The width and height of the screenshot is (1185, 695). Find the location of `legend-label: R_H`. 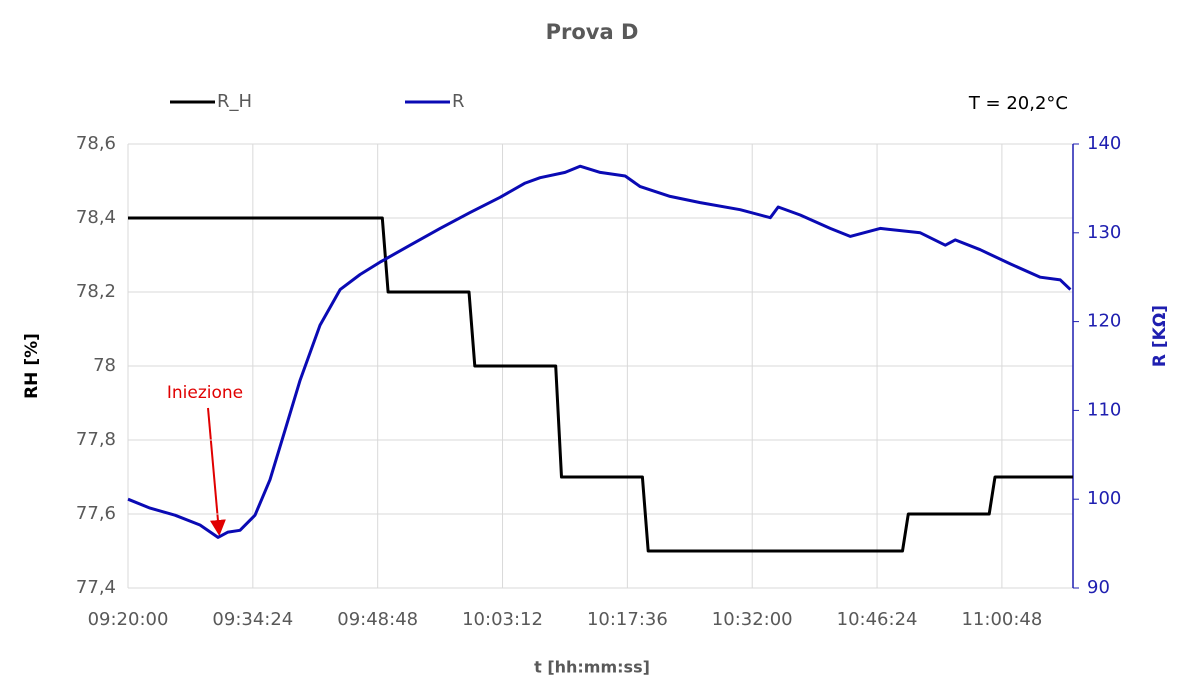

legend-label: R_H is located at coordinates (234, 101).